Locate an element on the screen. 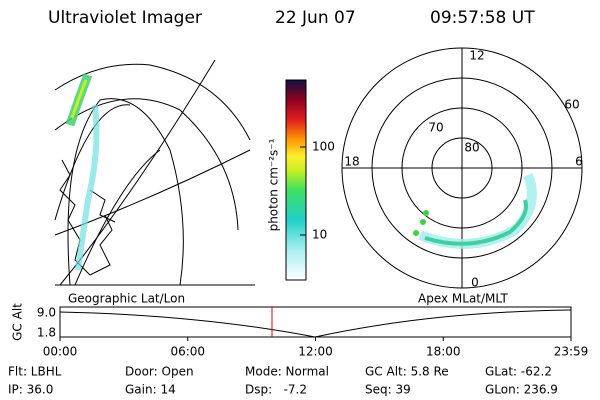  status-field: Seq: 39 is located at coordinates (388, 390).